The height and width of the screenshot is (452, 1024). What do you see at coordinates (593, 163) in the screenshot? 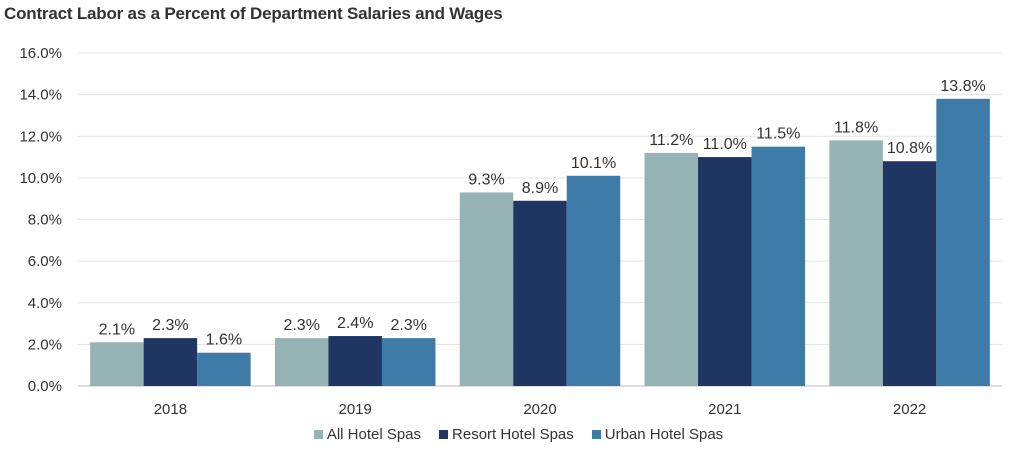
I see `data-label: 10.1%` at bounding box center [593, 163].